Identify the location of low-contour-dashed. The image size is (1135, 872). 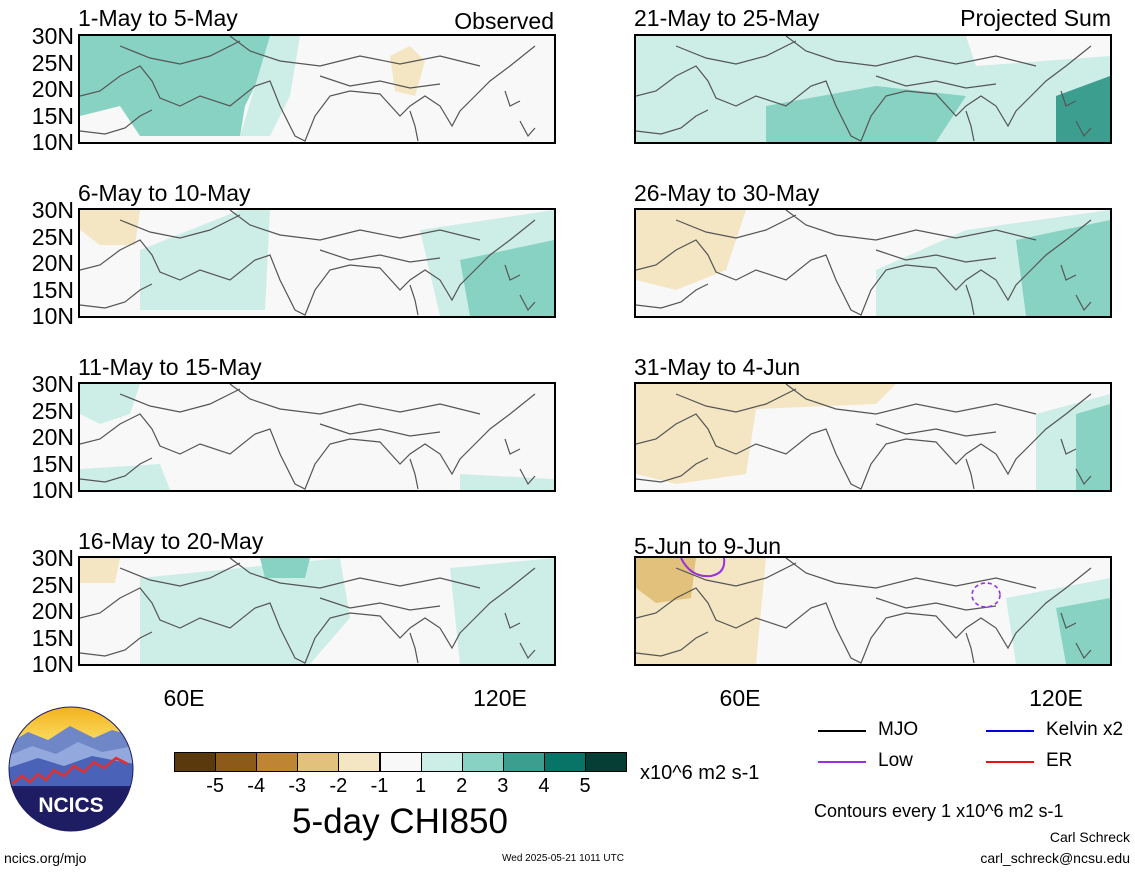
(986, 595).